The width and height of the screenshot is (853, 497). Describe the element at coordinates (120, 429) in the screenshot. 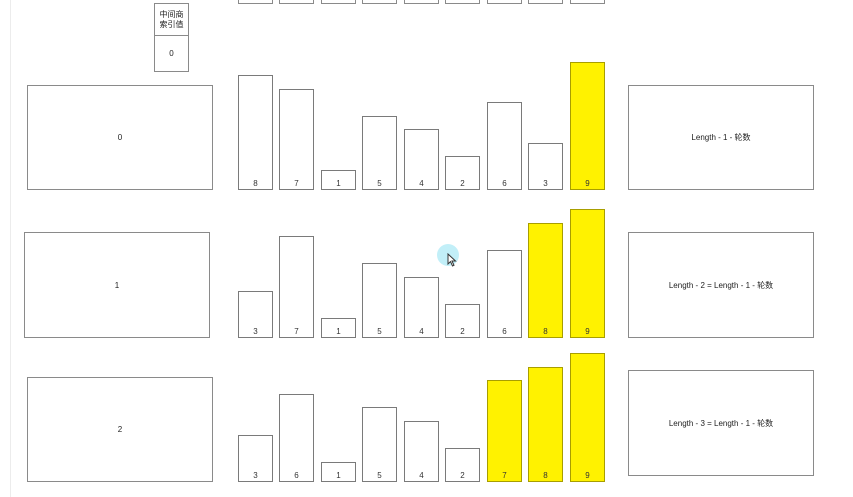

I see `round-box-2: 2` at that location.